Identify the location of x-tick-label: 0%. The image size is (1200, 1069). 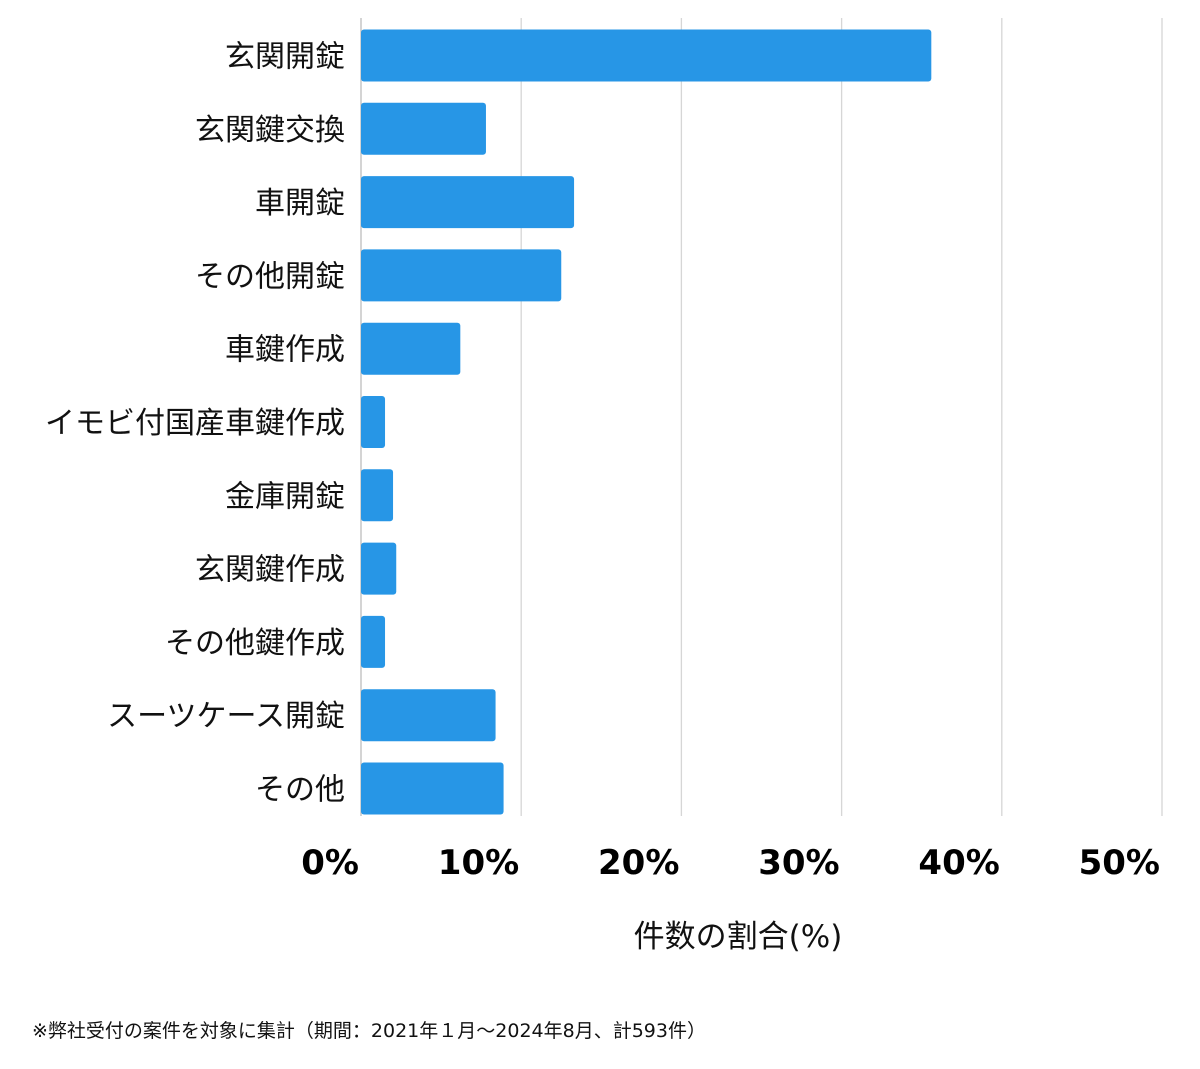
(330, 863).